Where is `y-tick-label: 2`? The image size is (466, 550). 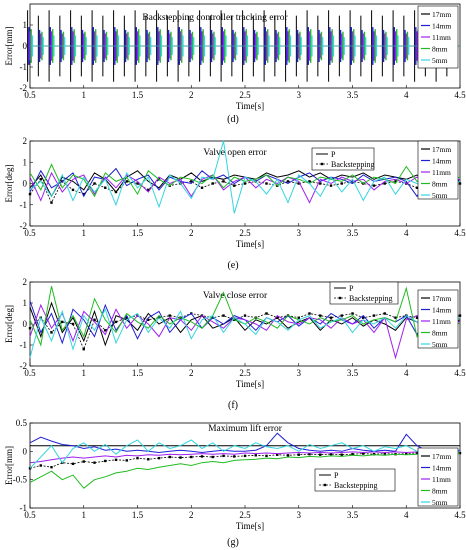 y-tick-label: 2 is located at coordinates (25, 282).